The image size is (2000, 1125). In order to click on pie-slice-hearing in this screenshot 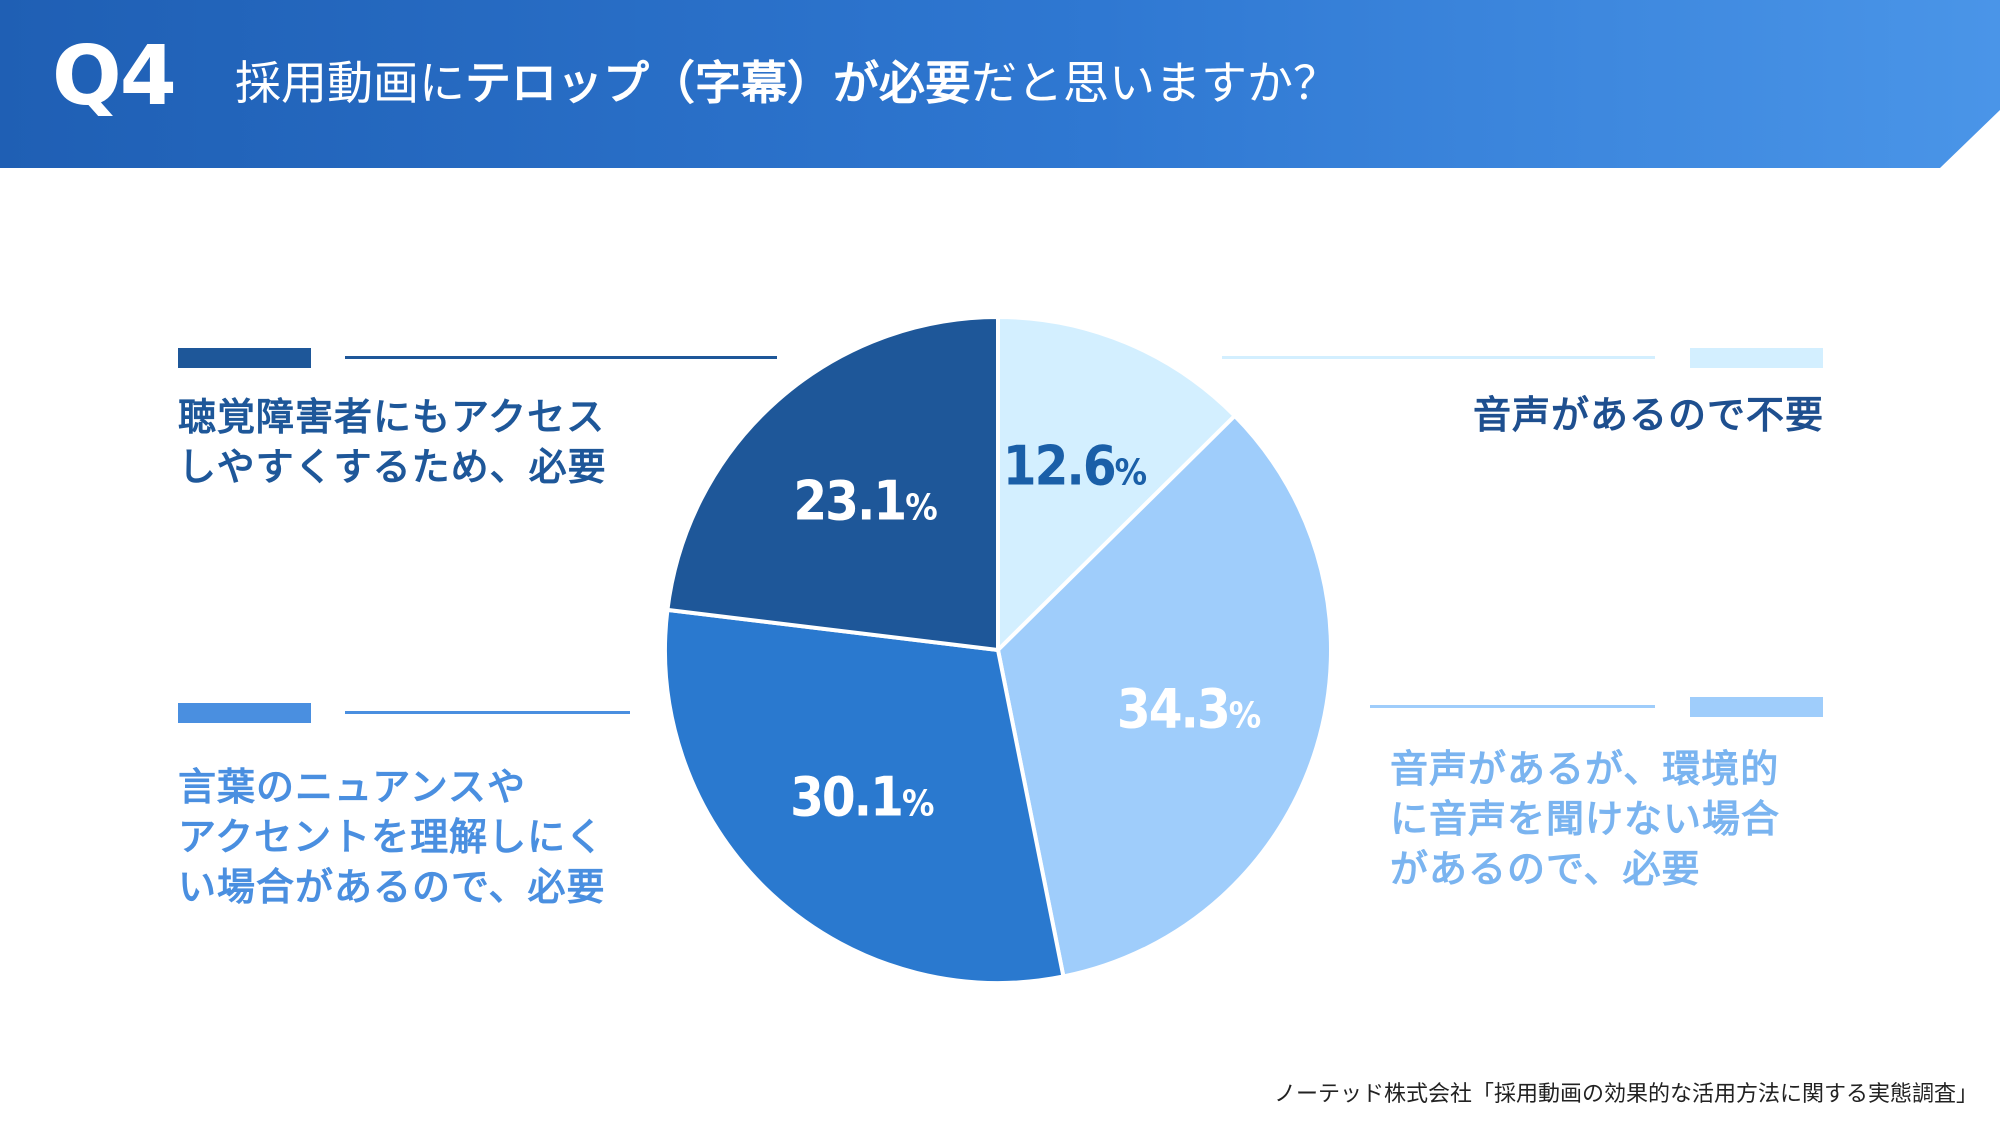, I will do `click(832, 483)`.